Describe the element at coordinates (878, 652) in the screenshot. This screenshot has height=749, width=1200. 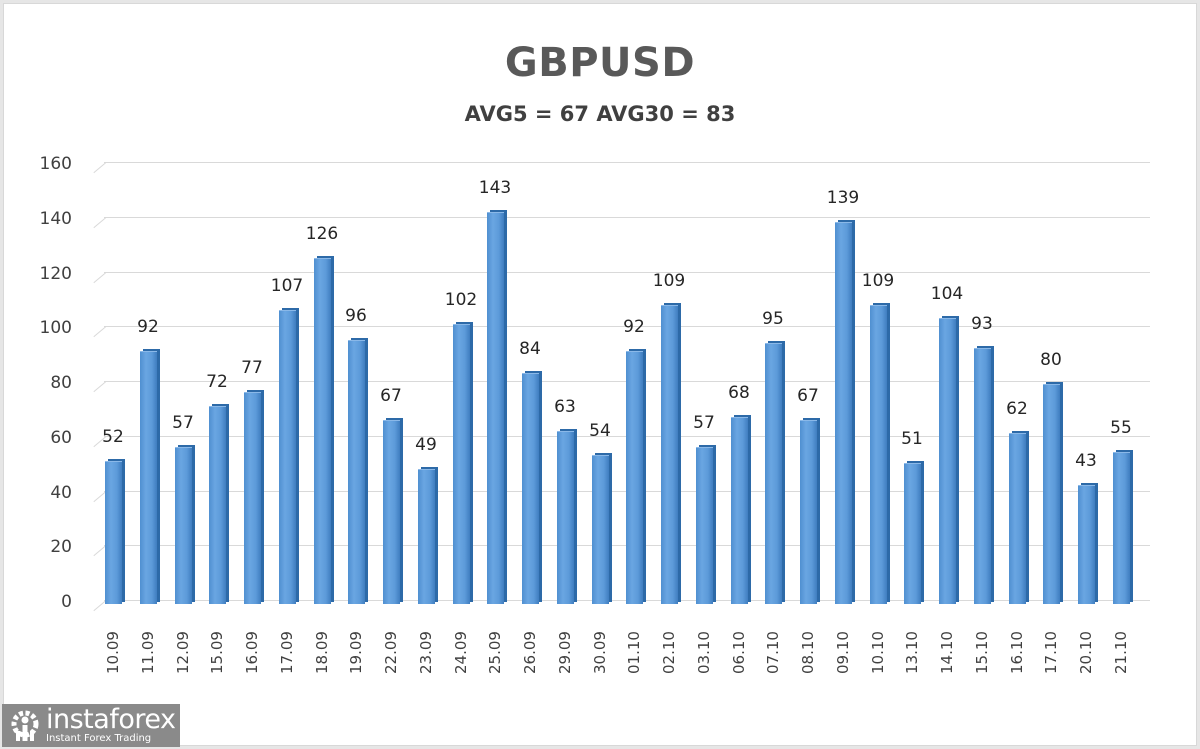
I see `x-tick-label: 10.10` at that location.